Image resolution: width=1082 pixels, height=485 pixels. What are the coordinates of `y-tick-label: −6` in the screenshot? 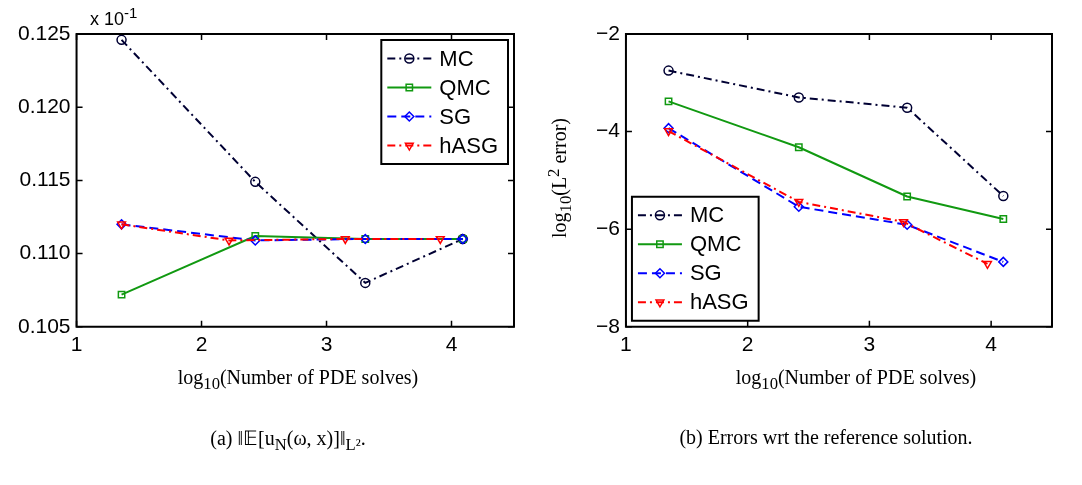 It's located at (607, 227).